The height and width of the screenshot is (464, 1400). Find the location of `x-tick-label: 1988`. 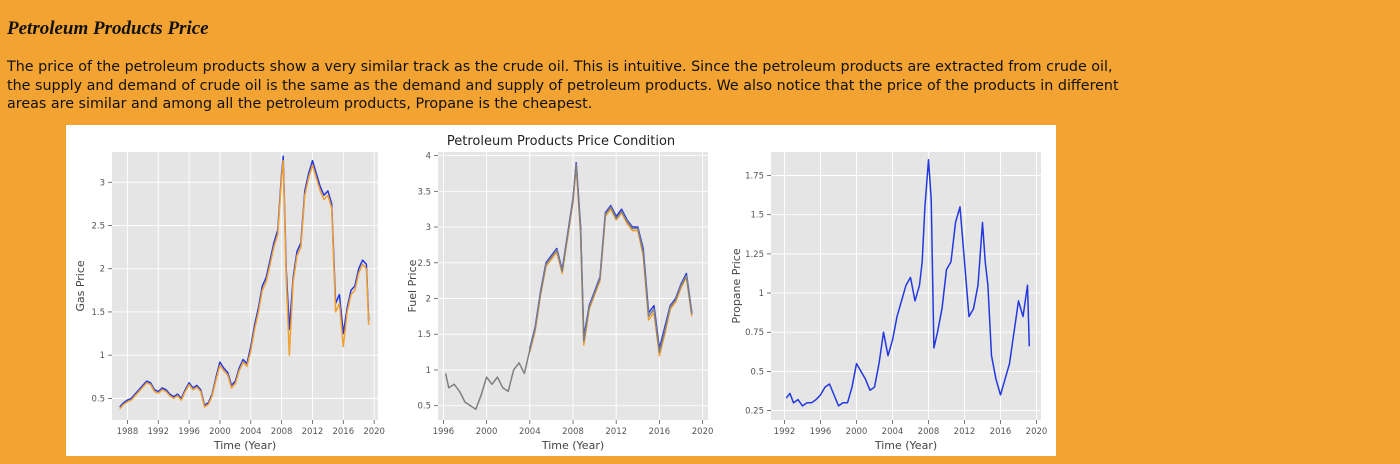

x-tick-label: 1988 is located at coordinates (128, 432).